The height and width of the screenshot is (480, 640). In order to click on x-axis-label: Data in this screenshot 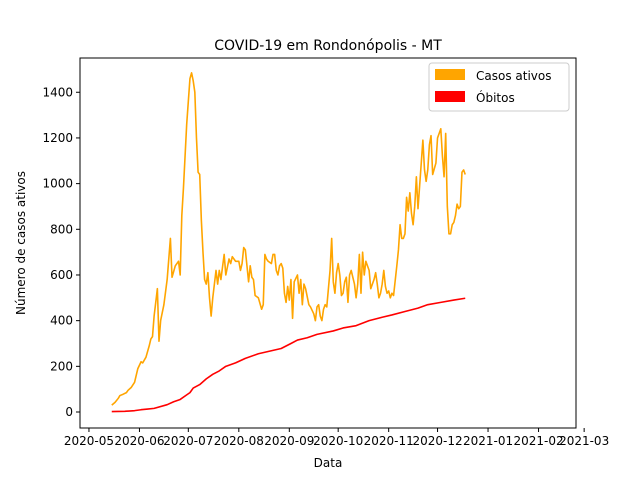, I will do `click(328, 463)`.